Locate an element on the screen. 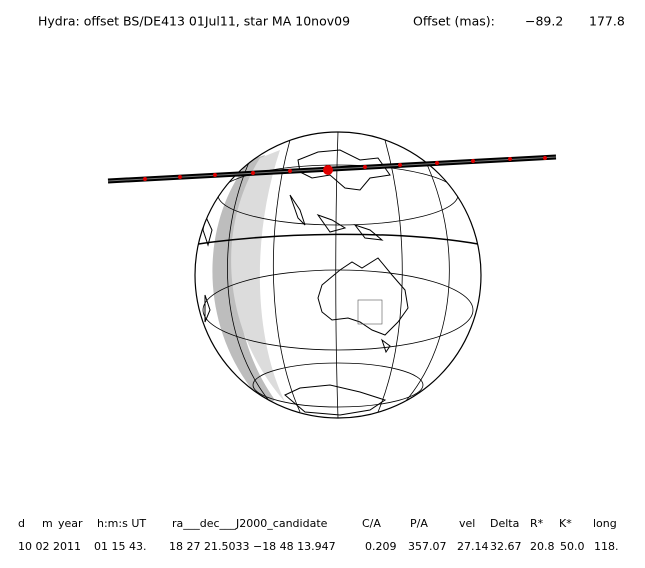 This screenshot has width=645, height=568. column-header: h:m:s UT is located at coordinates (121, 523).